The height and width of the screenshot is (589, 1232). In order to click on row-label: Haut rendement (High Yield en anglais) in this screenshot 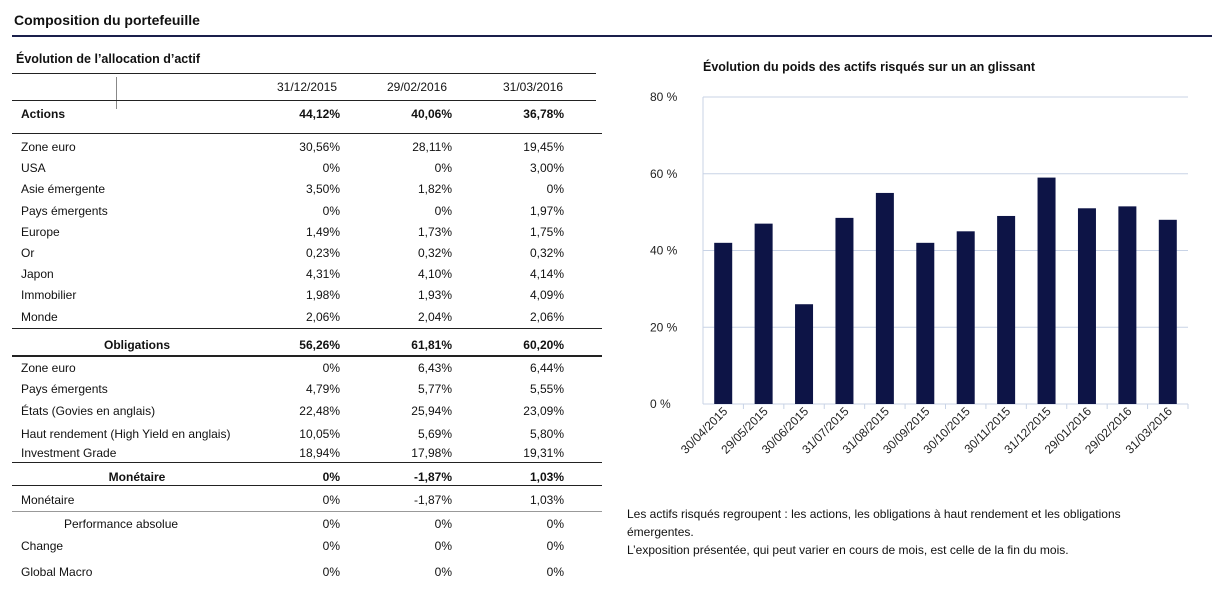, I will do `click(126, 434)`.